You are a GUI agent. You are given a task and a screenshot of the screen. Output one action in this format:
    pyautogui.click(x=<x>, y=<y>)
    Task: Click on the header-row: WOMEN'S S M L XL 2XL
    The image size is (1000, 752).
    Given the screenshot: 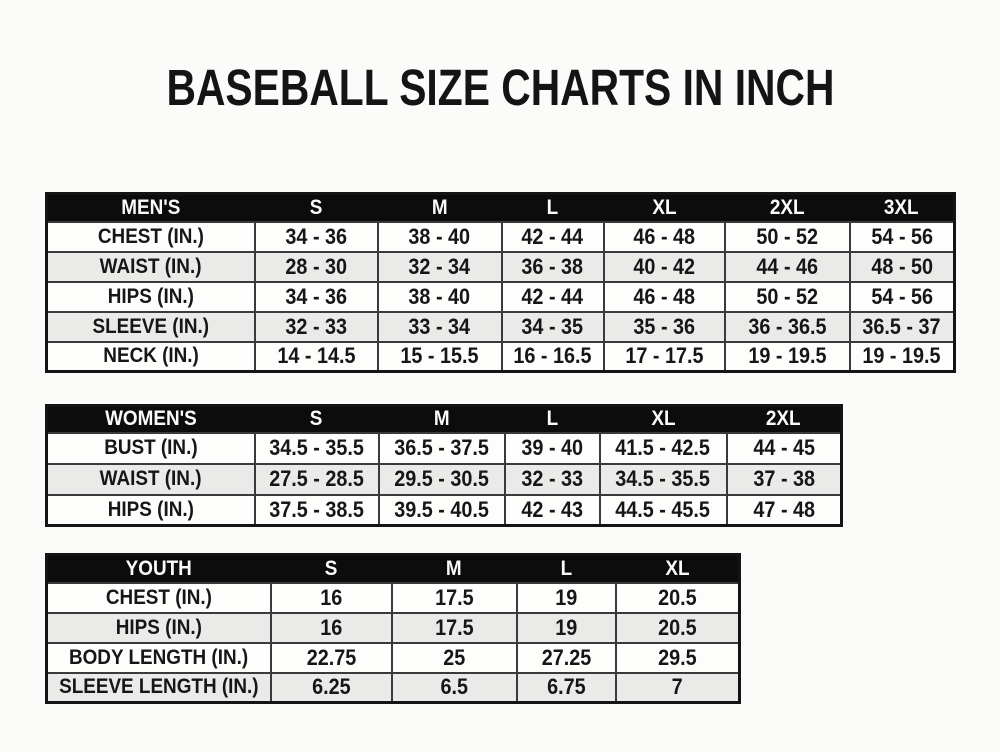 What is the action you would take?
    pyautogui.click(x=444, y=419)
    